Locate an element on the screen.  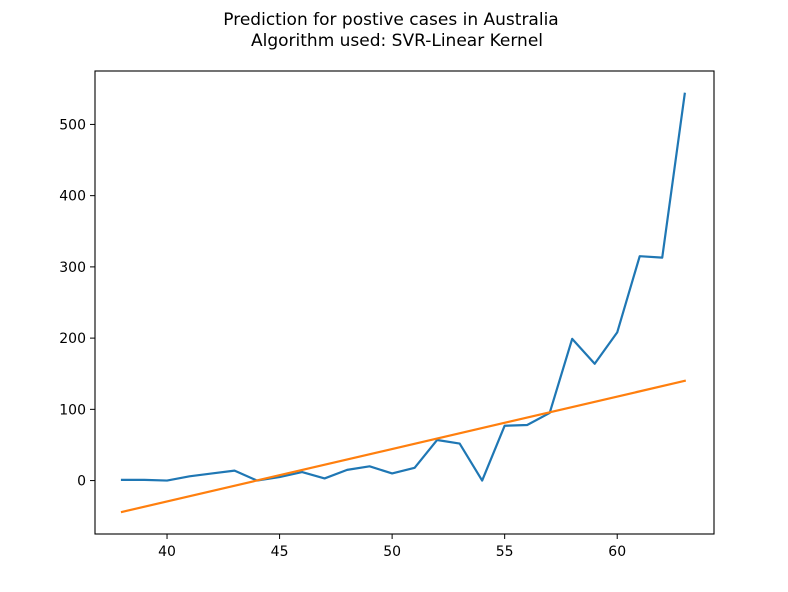
y-tick-label: 400 is located at coordinates (72, 197).